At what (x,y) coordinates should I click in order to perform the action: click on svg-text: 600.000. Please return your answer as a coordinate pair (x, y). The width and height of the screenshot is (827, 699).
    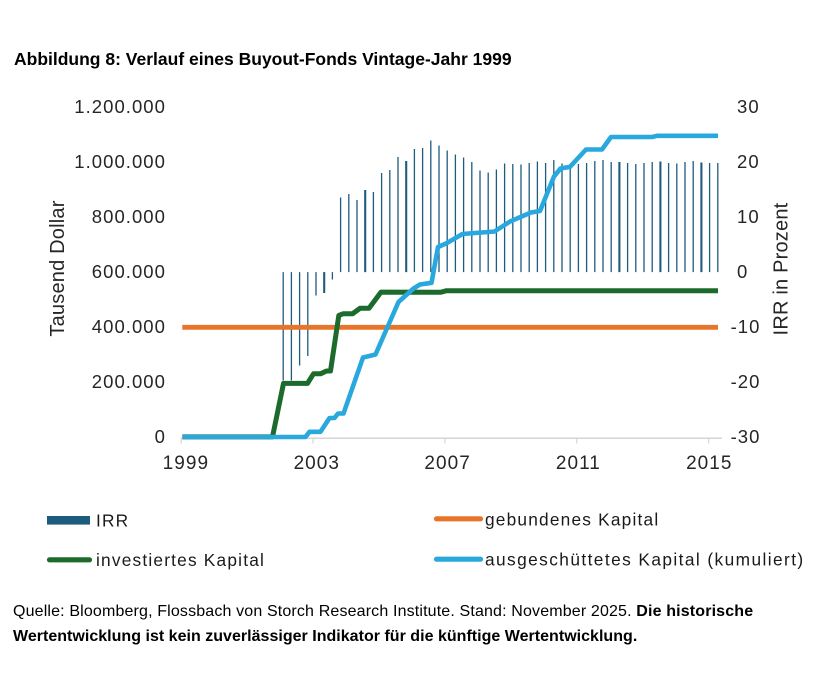
    Looking at the image, I should click on (129, 271).